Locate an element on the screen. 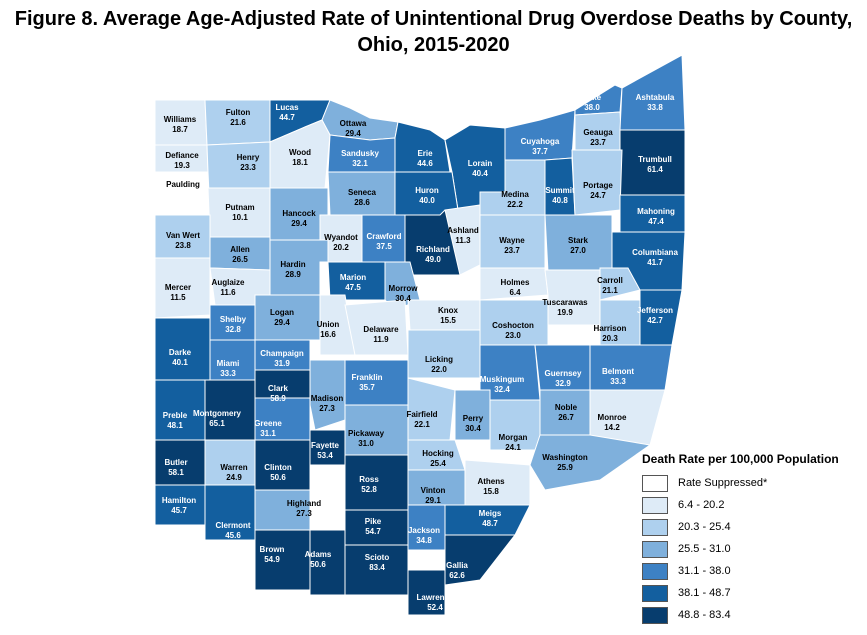 The image size is (867, 635). county-rate-henry: 23.3 is located at coordinates (248, 167).